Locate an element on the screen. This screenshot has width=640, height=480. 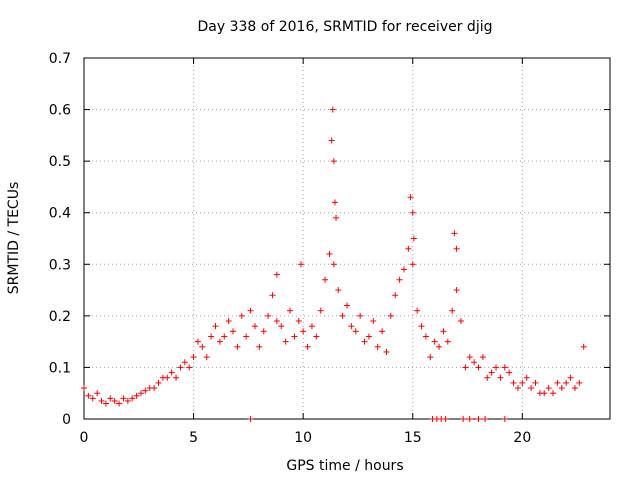
y-tick-label: 0.1 is located at coordinates (60, 368).